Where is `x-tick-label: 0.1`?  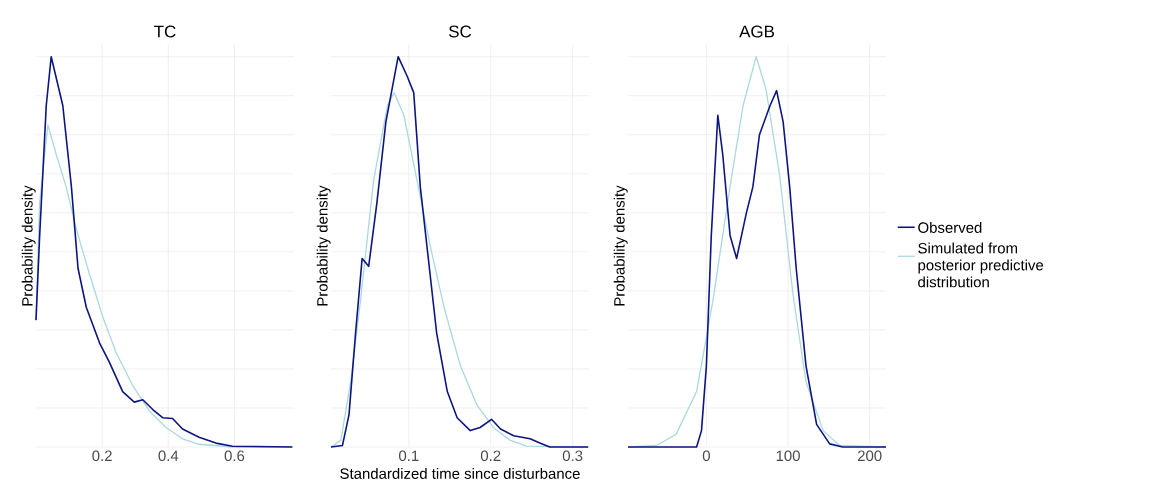 x-tick-label: 0.1 is located at coordinates (409, 456).